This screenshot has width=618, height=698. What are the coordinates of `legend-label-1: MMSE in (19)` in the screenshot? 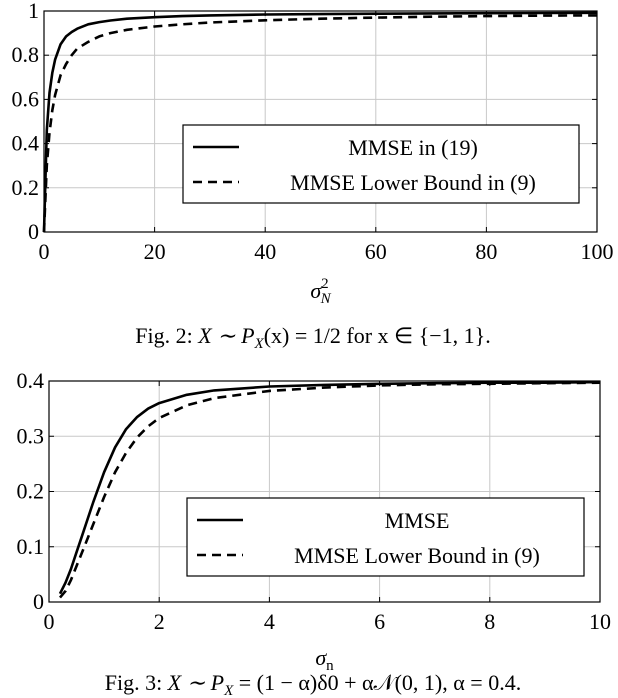 It's located at (413, 147).